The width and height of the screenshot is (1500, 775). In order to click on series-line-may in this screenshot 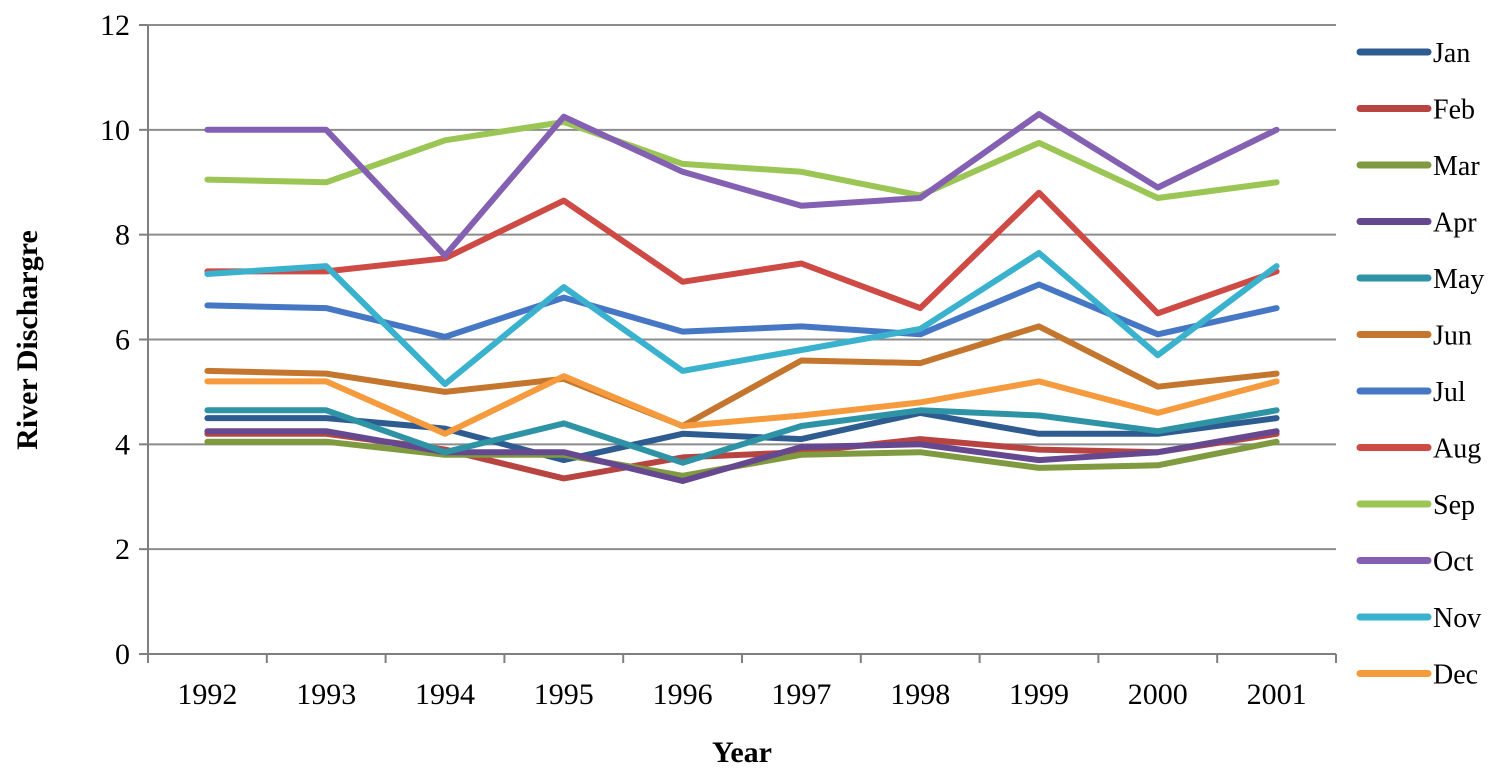, I will do `click(742, 436)`.